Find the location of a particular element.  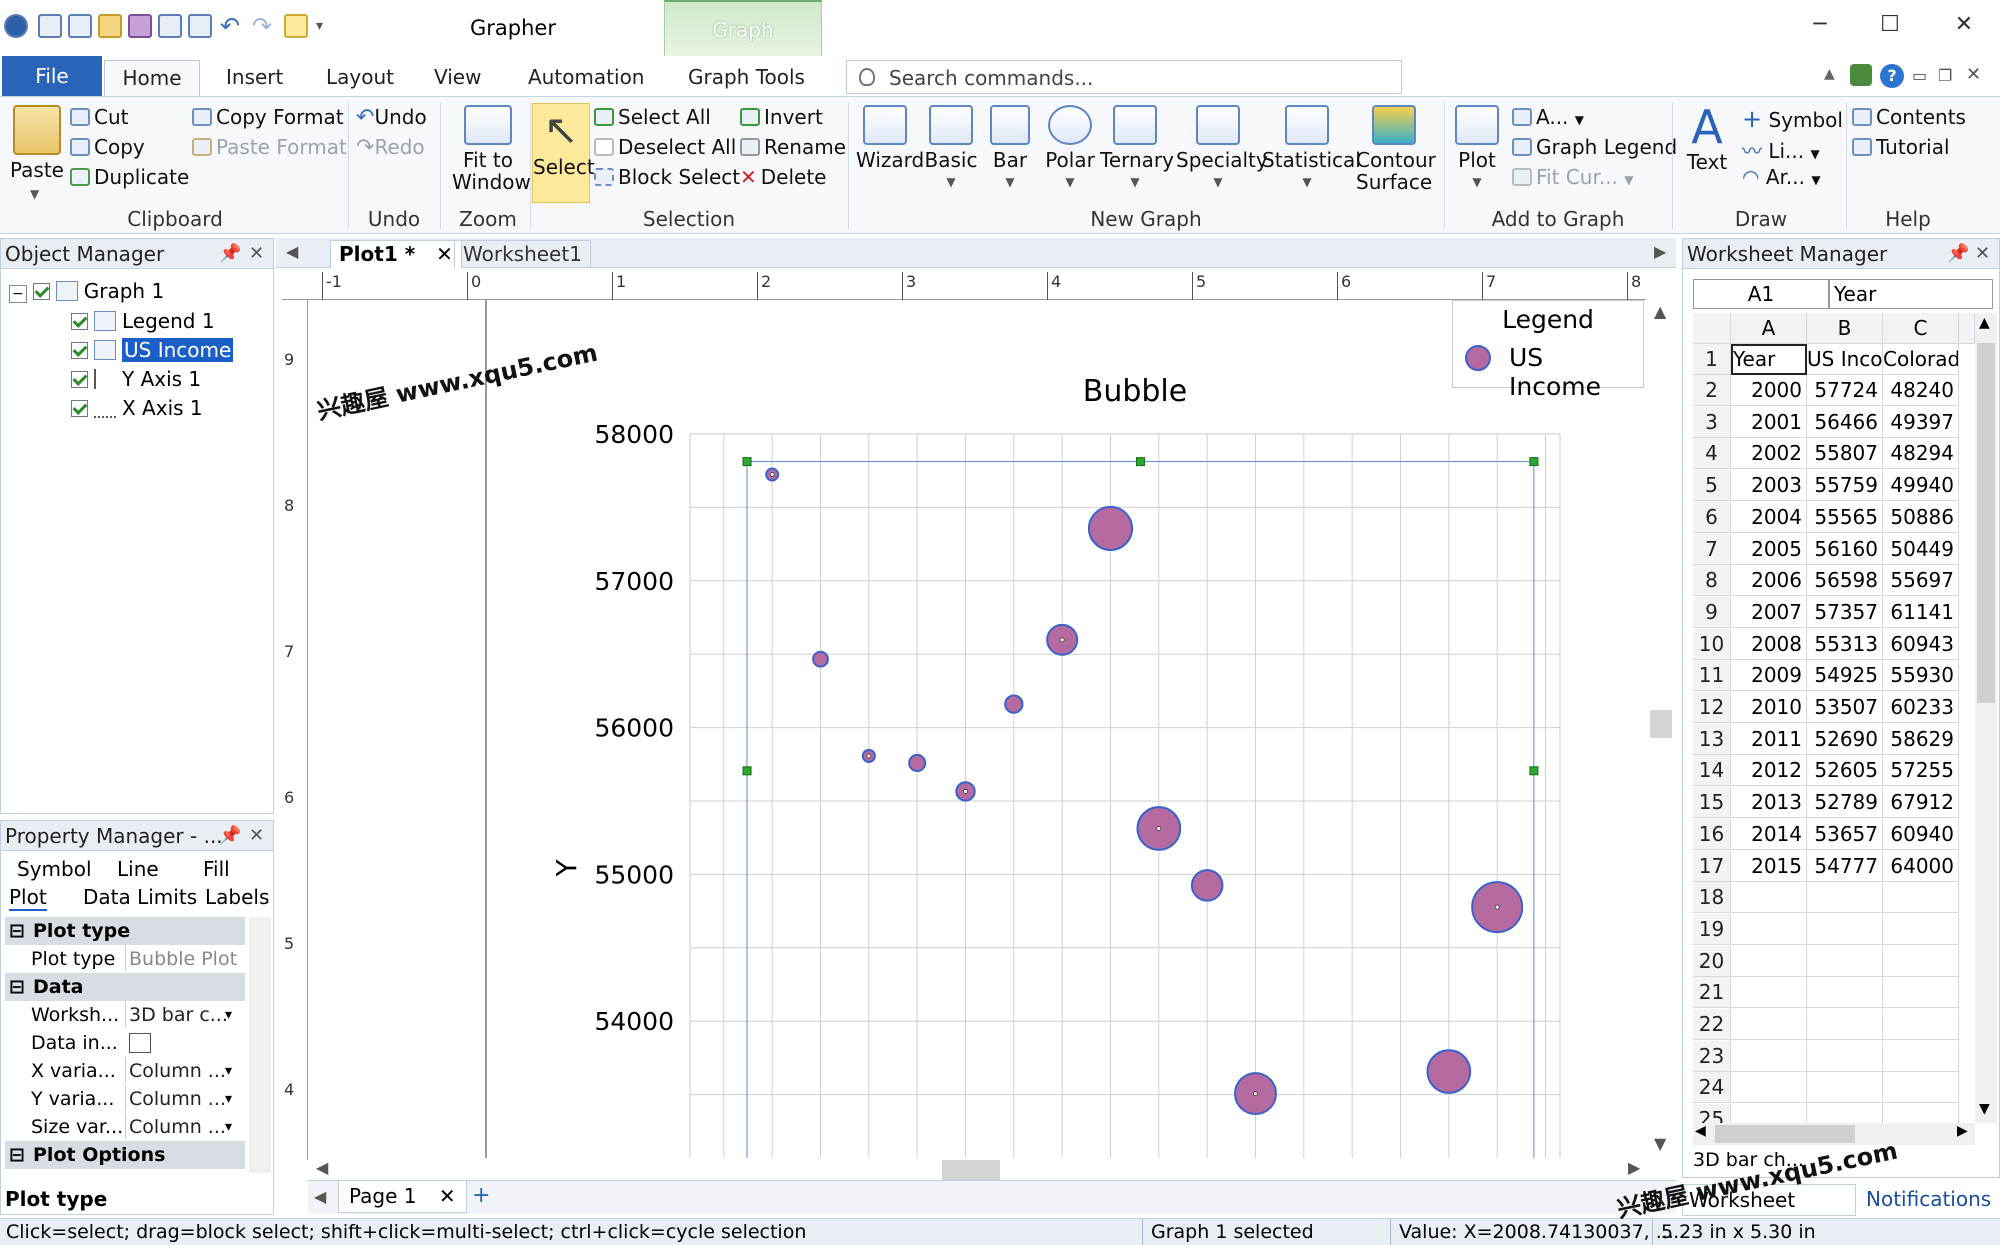

graph-legend-button: Graph Legend is located at coordinates (1594, 147).